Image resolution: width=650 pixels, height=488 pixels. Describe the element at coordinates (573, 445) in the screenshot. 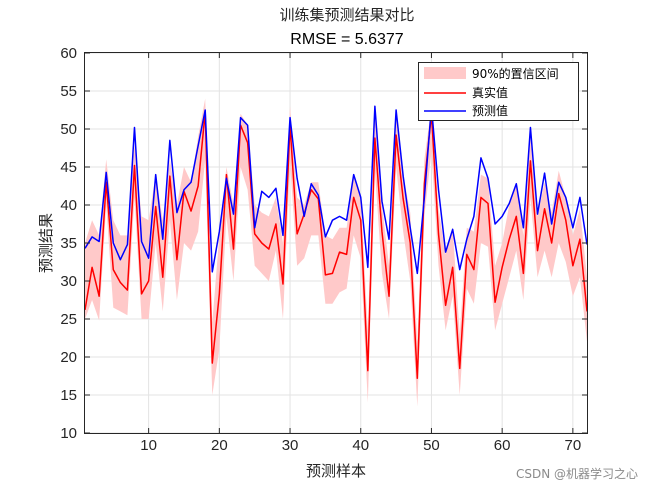

I see `x-tick-label: 70` at that location.